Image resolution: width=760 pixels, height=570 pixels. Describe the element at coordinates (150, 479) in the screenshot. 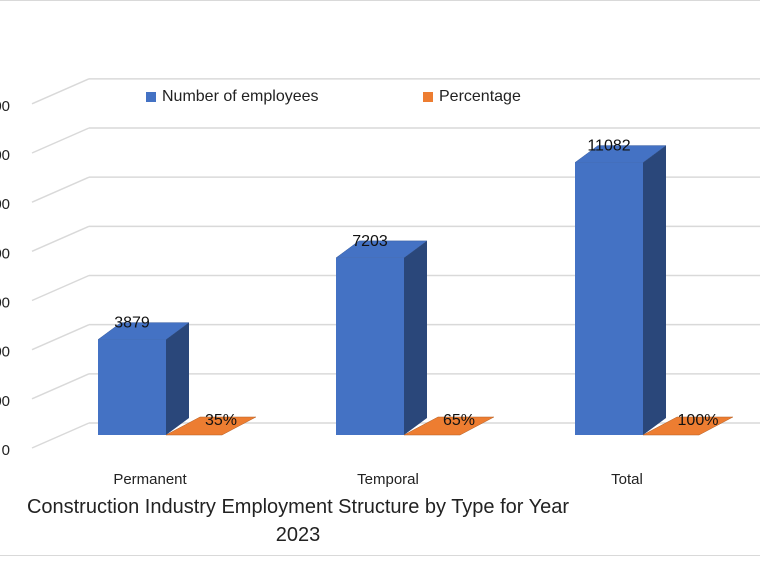

I see `x-tick-label: Permanent` at that location.